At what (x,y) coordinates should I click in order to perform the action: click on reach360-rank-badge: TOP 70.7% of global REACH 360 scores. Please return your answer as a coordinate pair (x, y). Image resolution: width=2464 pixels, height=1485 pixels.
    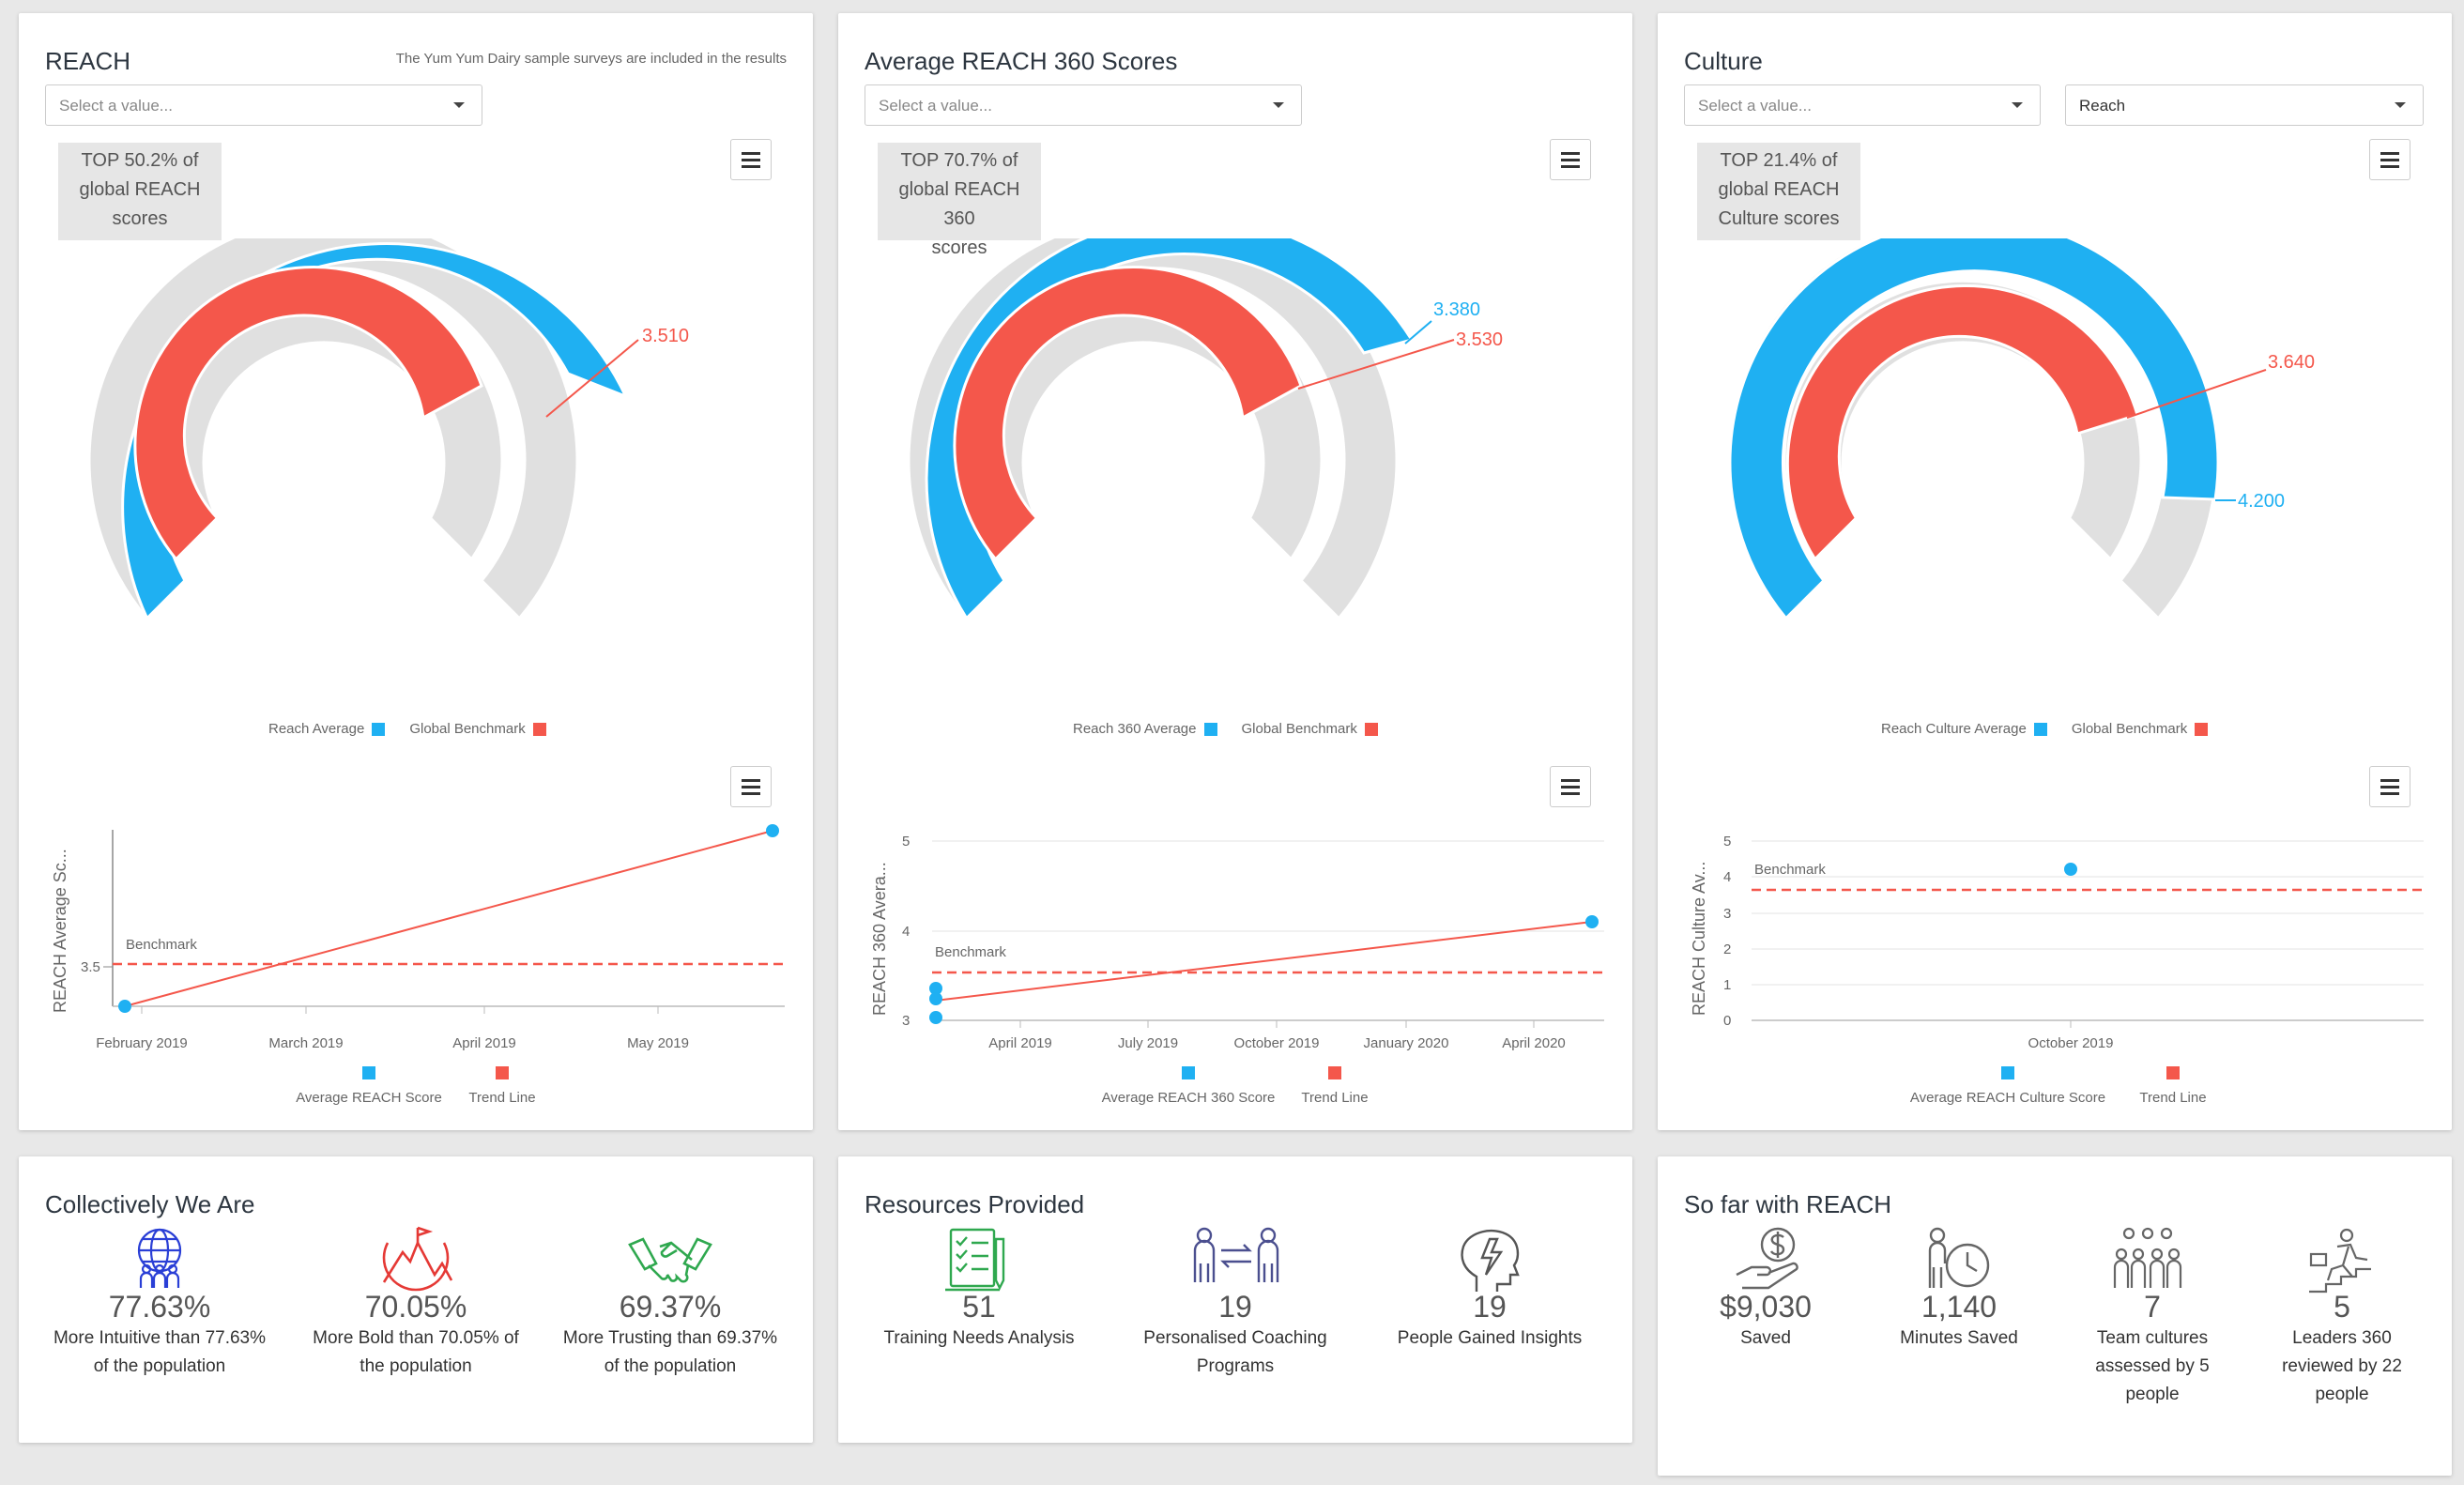
    Looking at the image, I should click on (960, 200).